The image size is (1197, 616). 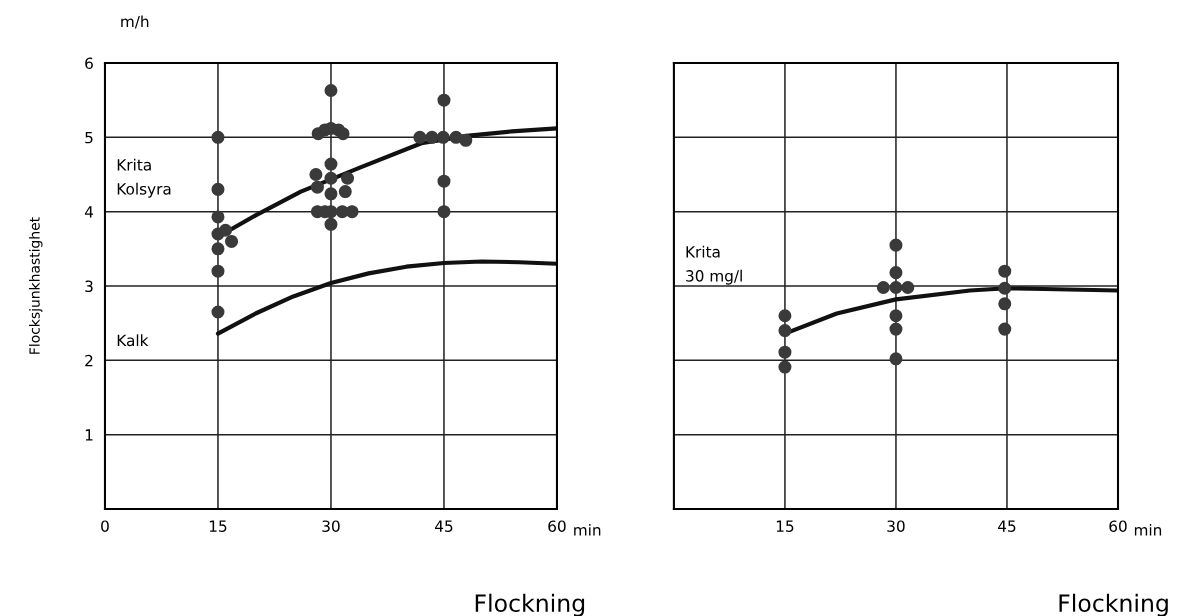 What do you see at coordinates (105, 526) in the screenshot?
I see `x-tick-label: 0` at bounding box center [105, 526].